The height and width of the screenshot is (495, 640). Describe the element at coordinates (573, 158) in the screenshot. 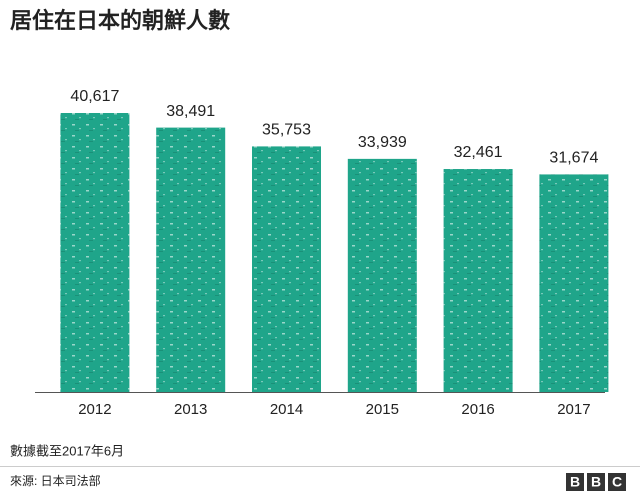

I see `value-label: 31,674` at that location.